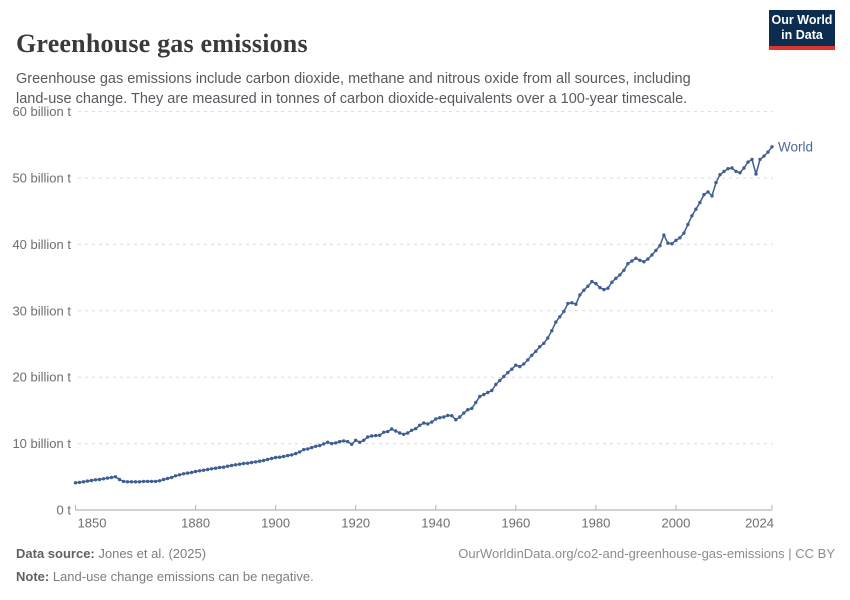 The height and width of the screenshot is (600, 850). What do you see at coordinates (802, 30) in the screenshot?
I see `owid-logo: Our World in Data` at bounding box center [802, 30].